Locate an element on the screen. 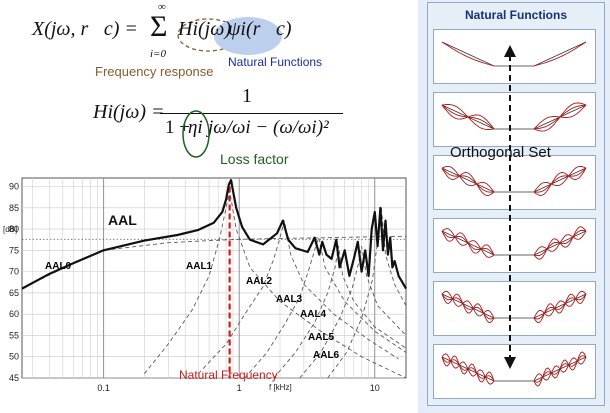  loss-factor-ellipse is located at coordinates (196, 134).